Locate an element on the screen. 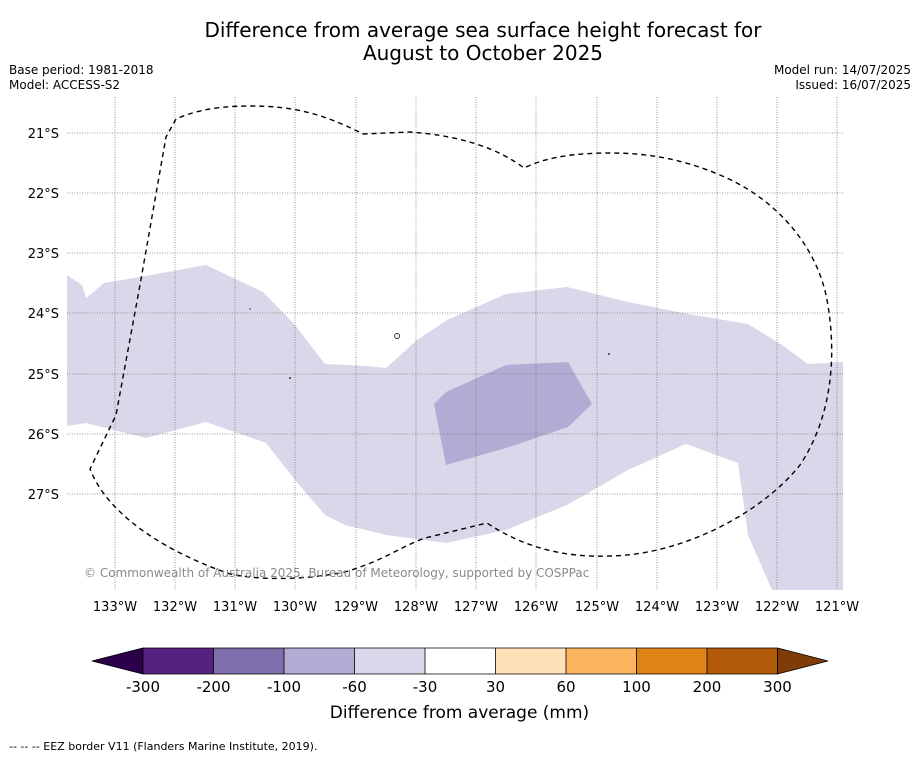  colorbar-tick-label: 300 is located at coordinates (777, 687).